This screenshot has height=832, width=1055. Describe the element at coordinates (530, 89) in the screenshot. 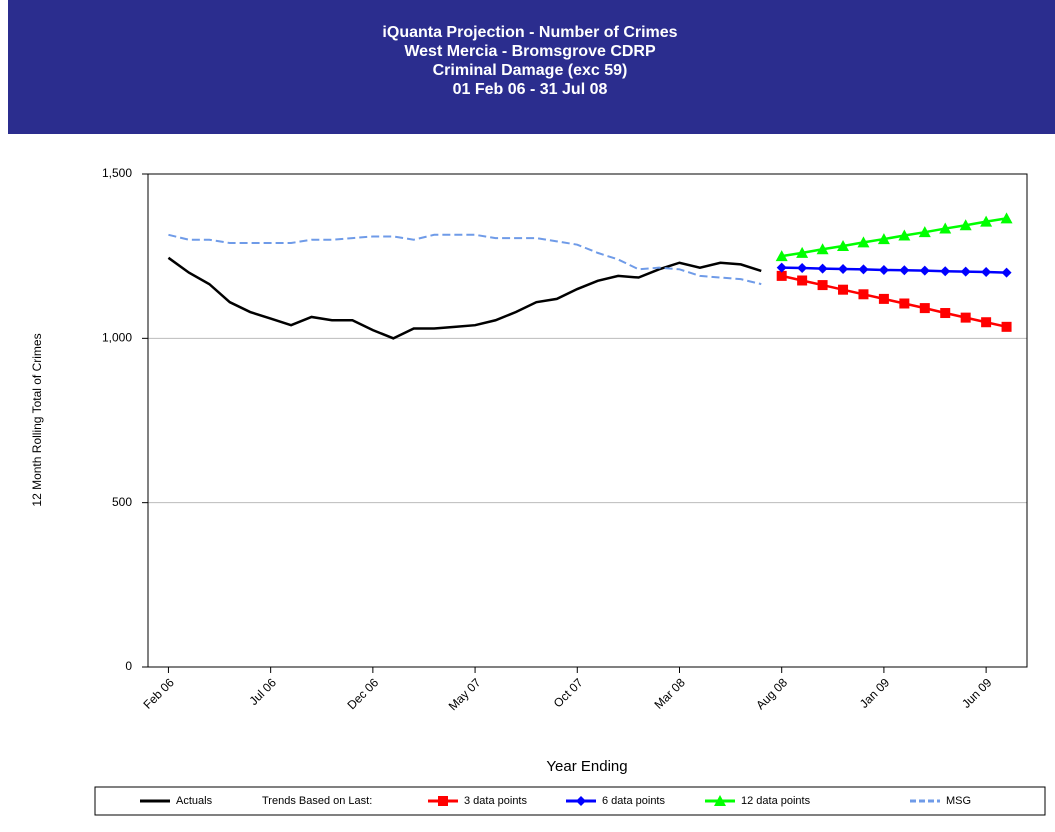

I see `title-line: 01 Feb 06 - 31 Jul 08` at that location.